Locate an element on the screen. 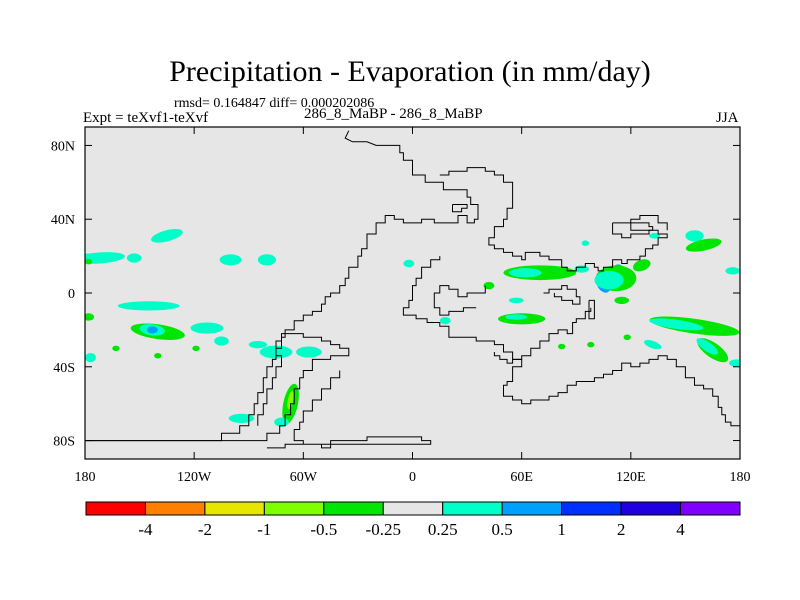  anomaly-west-atlantic-patch is located at coordinates (267, 260).